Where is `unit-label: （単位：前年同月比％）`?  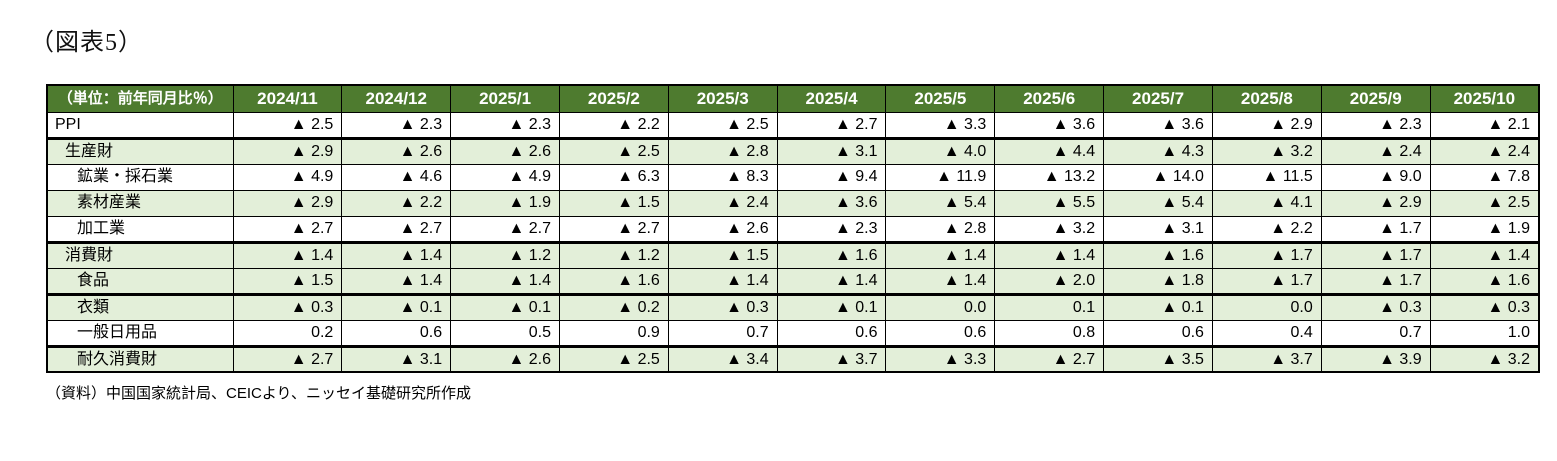
unit-label: （単位：前年同月比％） is located at coordinates (140, 98).